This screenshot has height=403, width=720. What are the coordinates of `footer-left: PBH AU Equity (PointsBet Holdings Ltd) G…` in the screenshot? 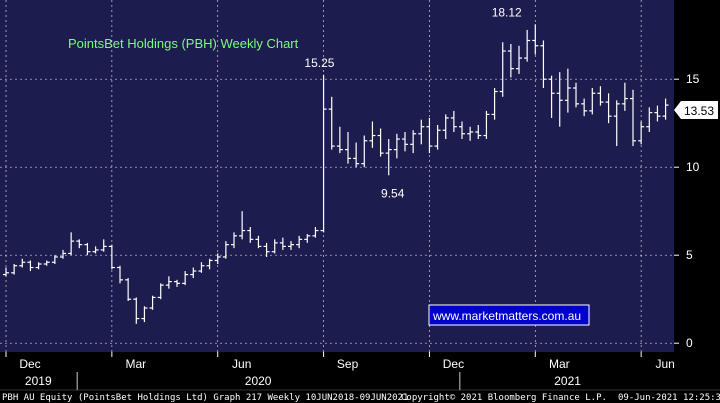 It's located at (205, 398).